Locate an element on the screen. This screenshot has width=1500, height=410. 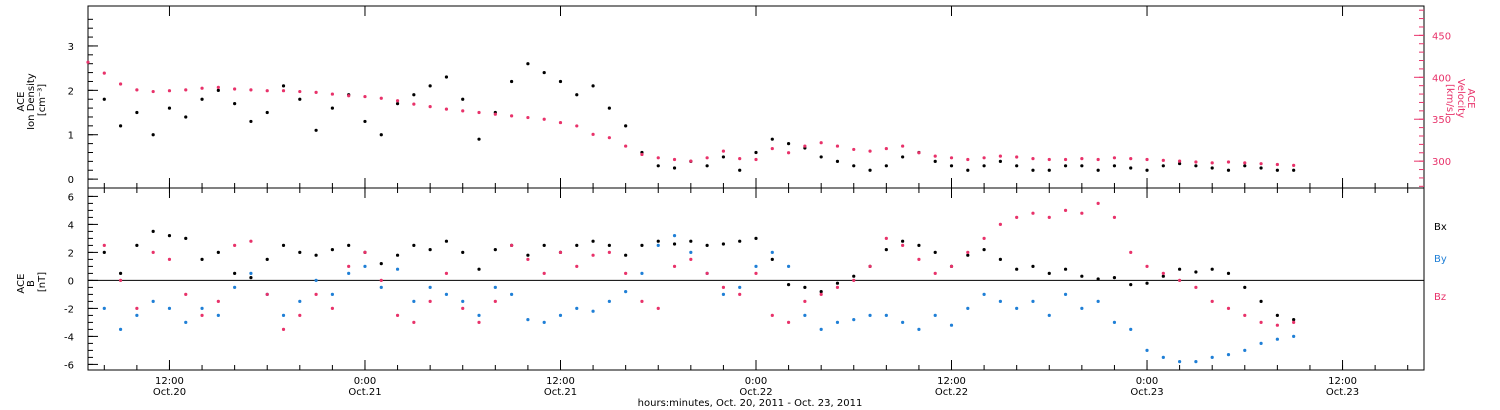
top-left-tick-label: 1 is located at coordinates (71, 136).